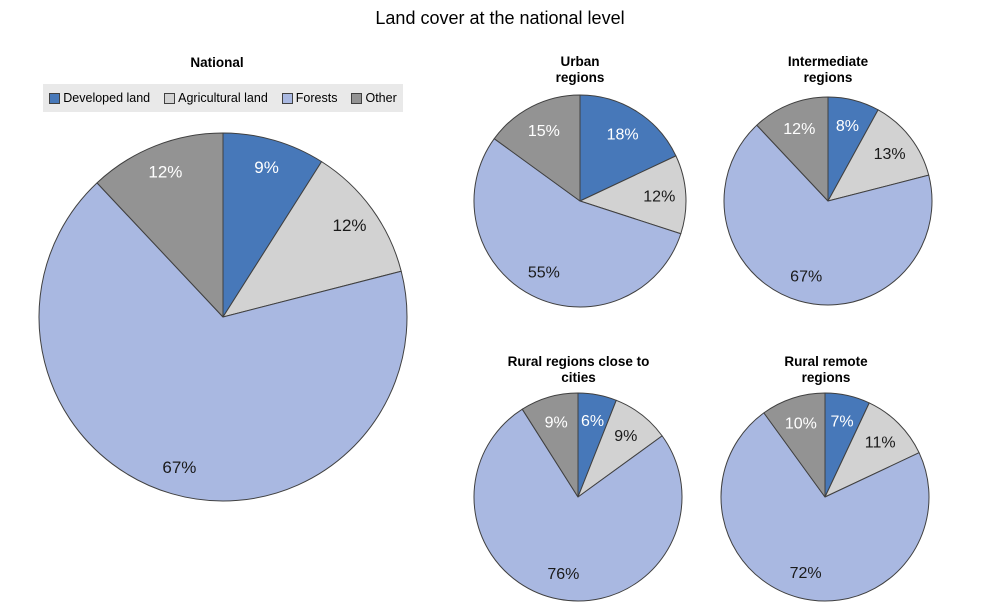  What do you see at coordinates (563, 574) in the screenshot?
I see `pie-data-label-forests: 76%` at bounding box center [563, 574].